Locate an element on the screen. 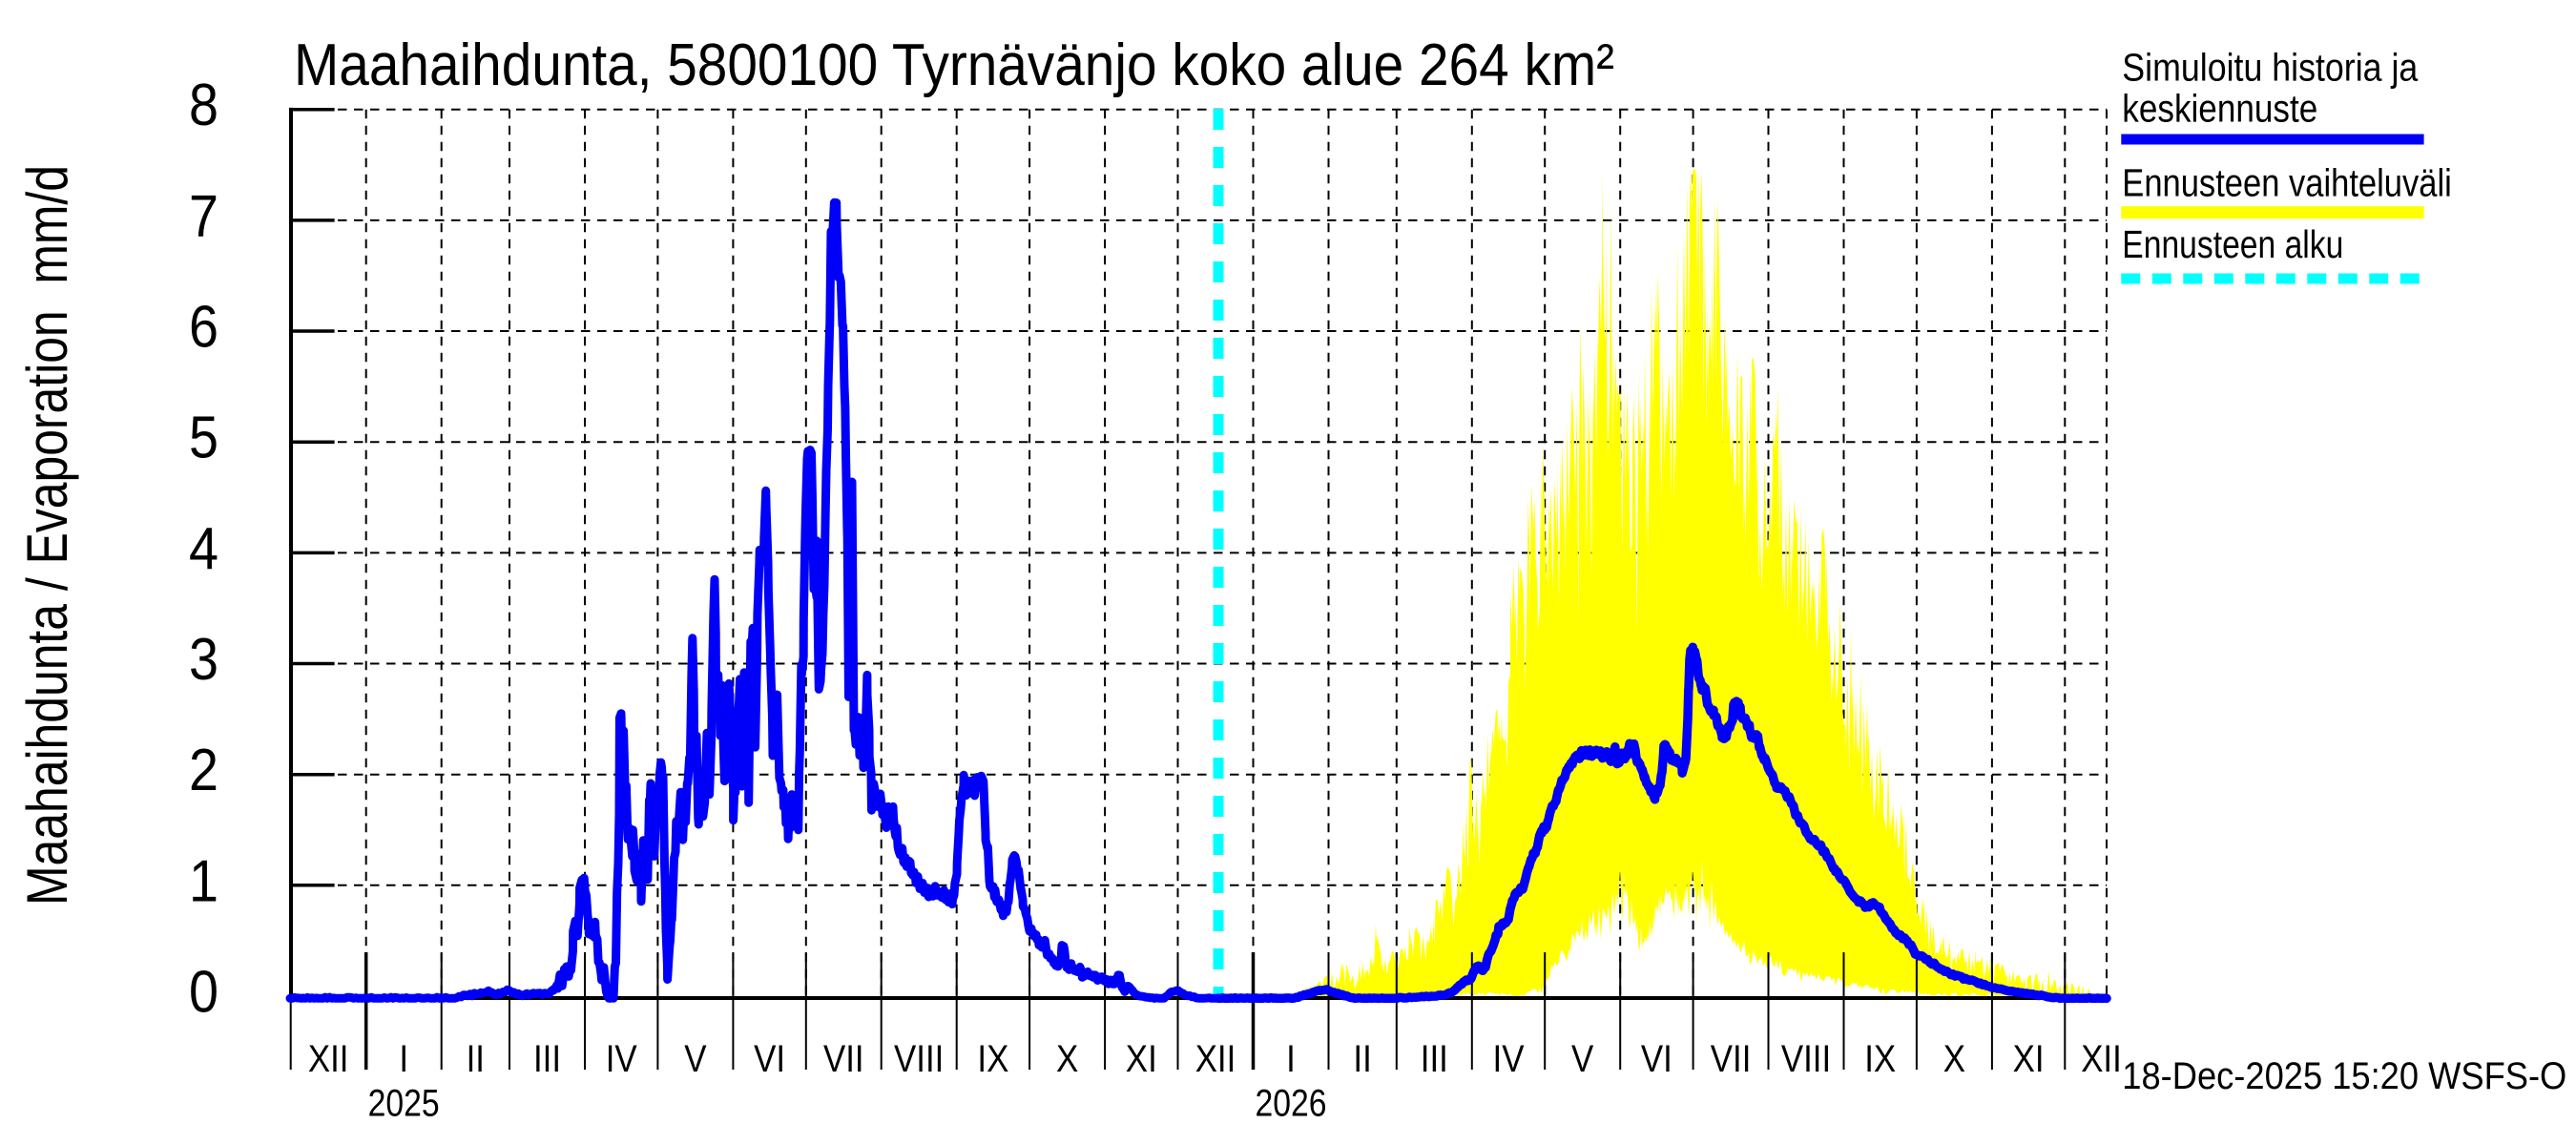 The width and height of the screenshot is (2576, 1145). svg-text:Maahaihdunta / Evaporation mm: Maahaihdunta / Evaporation mm/d is located at coordinates (47, 535).